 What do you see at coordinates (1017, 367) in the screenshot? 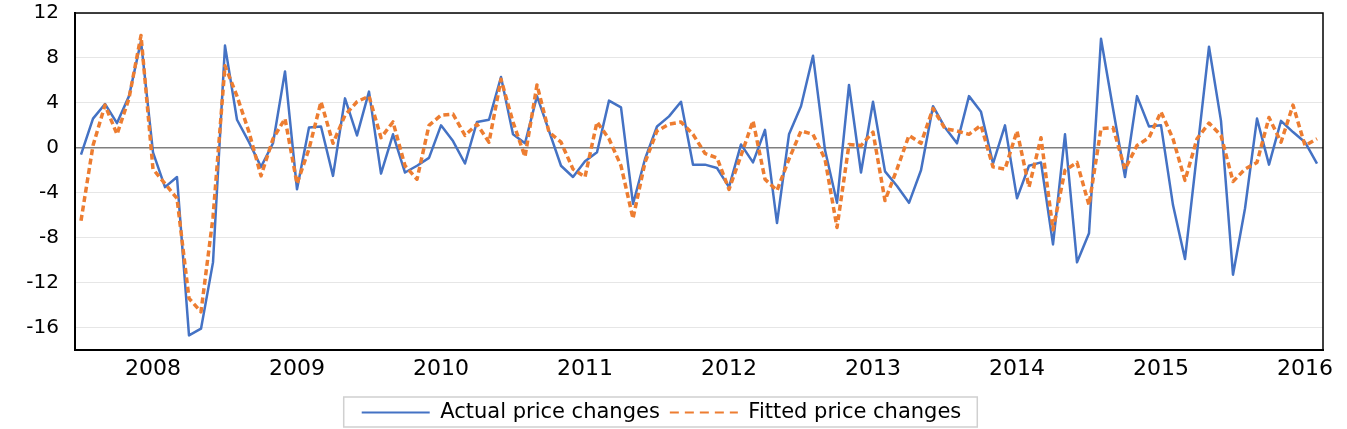
I see `x-tick-label: 2014` at bounding box center [1017, 367].